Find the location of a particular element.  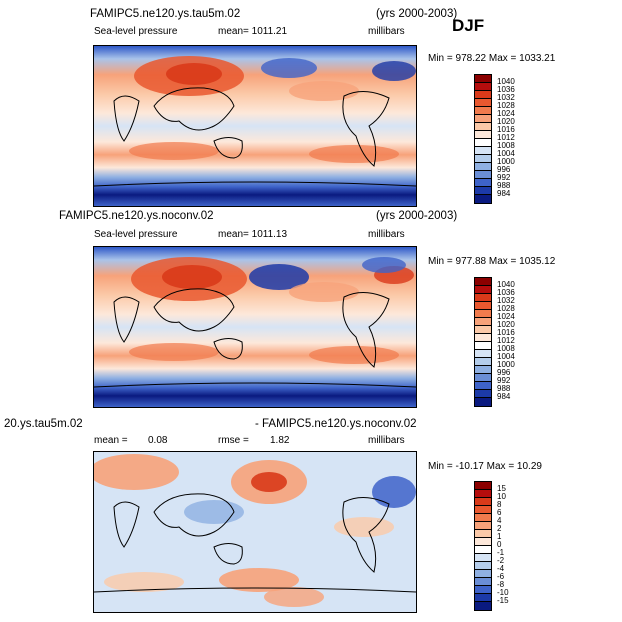

panel3-colorbar-label: 8 is located at coordinates (499, 504).